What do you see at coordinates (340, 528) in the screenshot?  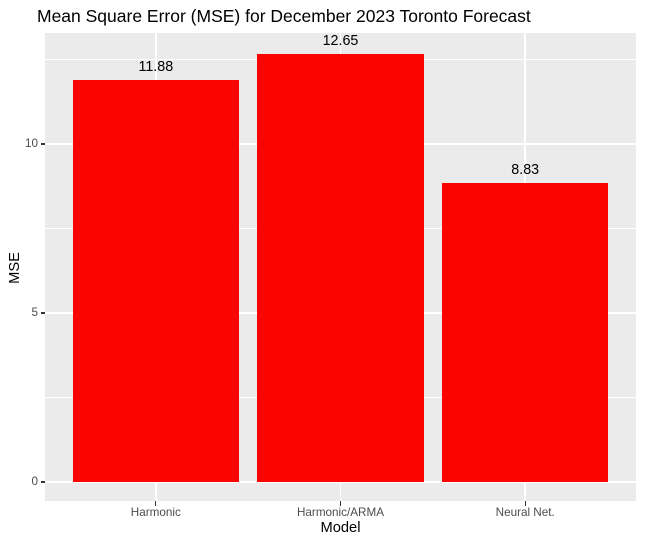 I see `x-axis-title: Model` at bounding box center [340, 528].